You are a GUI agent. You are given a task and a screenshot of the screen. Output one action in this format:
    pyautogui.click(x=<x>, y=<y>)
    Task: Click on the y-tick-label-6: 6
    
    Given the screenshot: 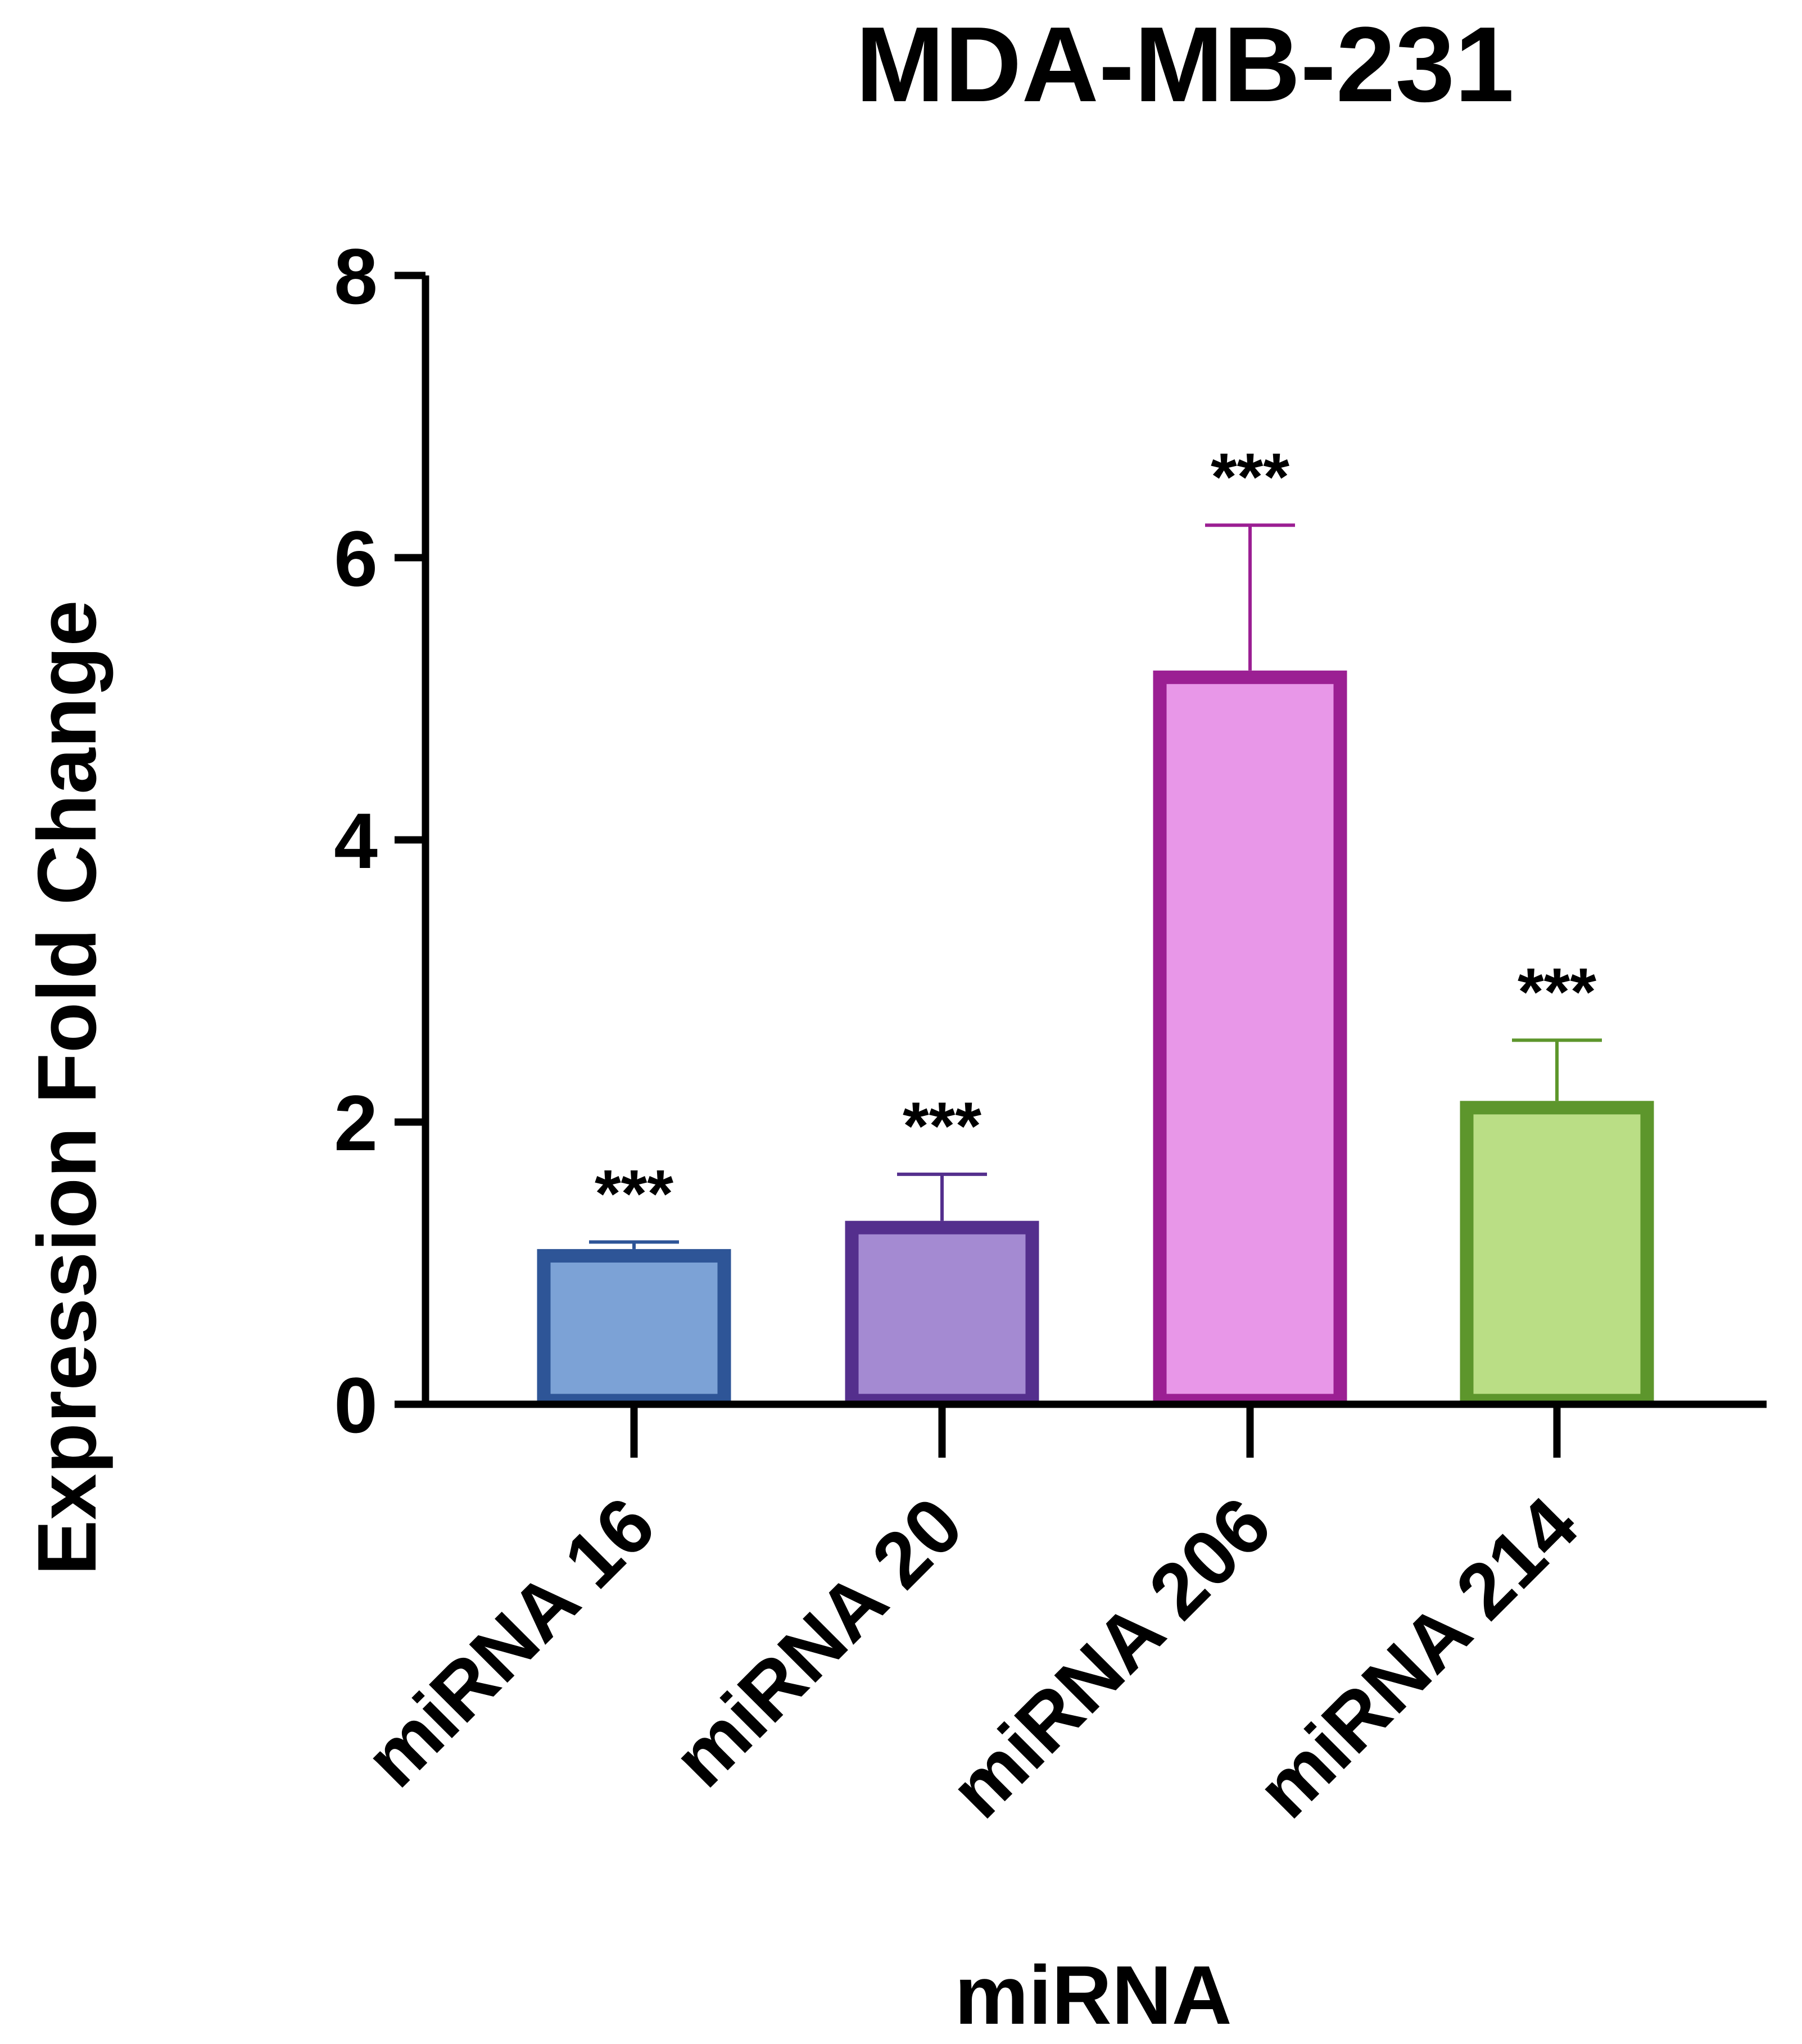 What is the action you would take?
    pyautogui.click(x=356, y=558)
    